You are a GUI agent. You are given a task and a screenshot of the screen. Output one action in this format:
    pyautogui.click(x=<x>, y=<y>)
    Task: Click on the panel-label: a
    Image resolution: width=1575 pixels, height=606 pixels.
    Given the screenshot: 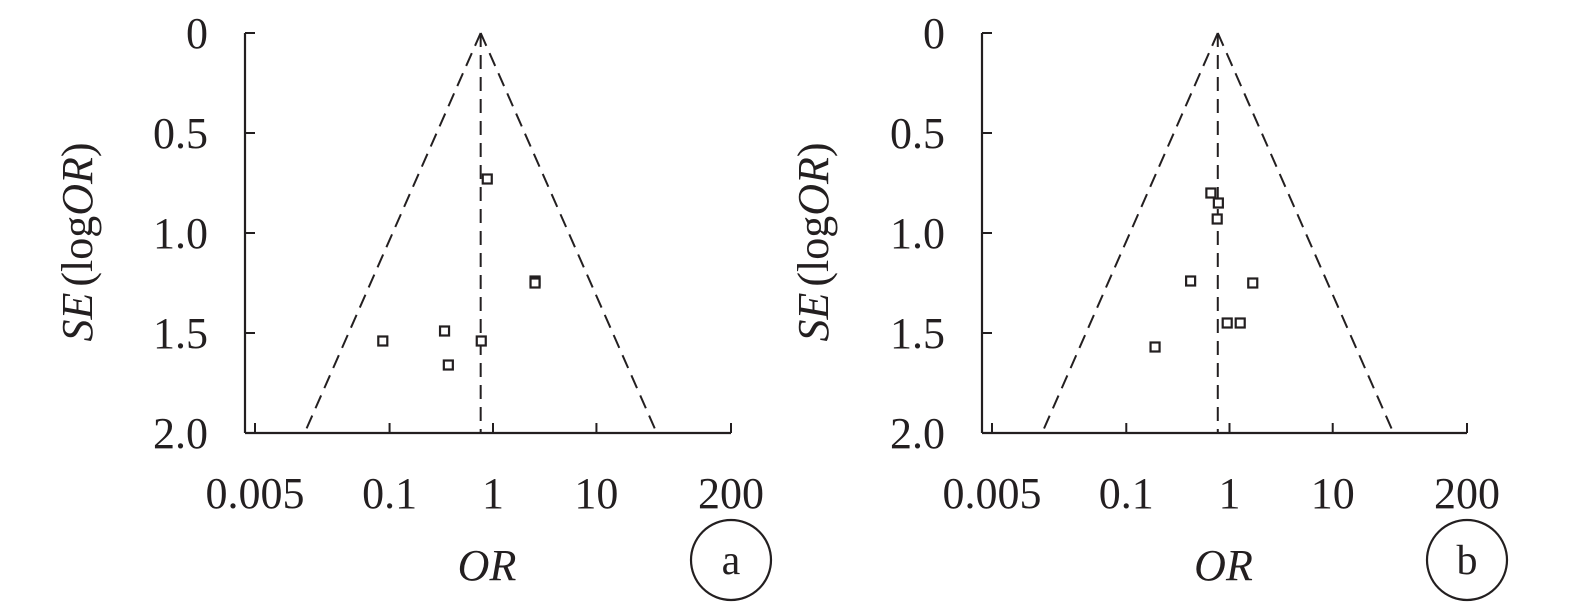 What is the action you would take?
    pyautogui.click(x=731, y=561)
    